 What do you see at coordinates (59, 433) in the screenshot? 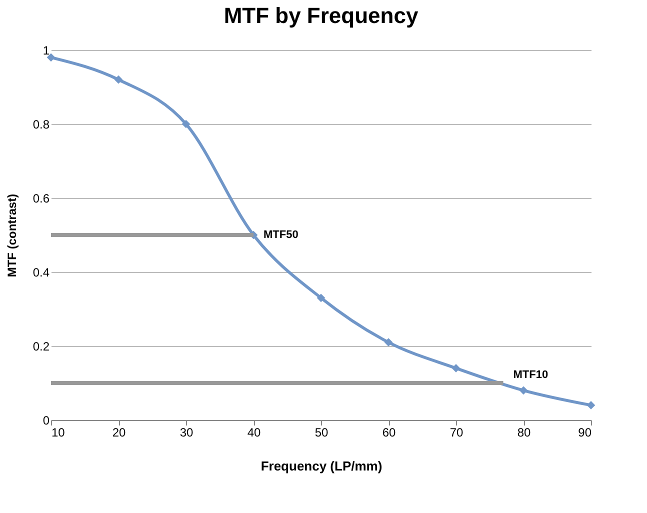
I see `x-tick-label: 10` at bounding box center [59, 433].